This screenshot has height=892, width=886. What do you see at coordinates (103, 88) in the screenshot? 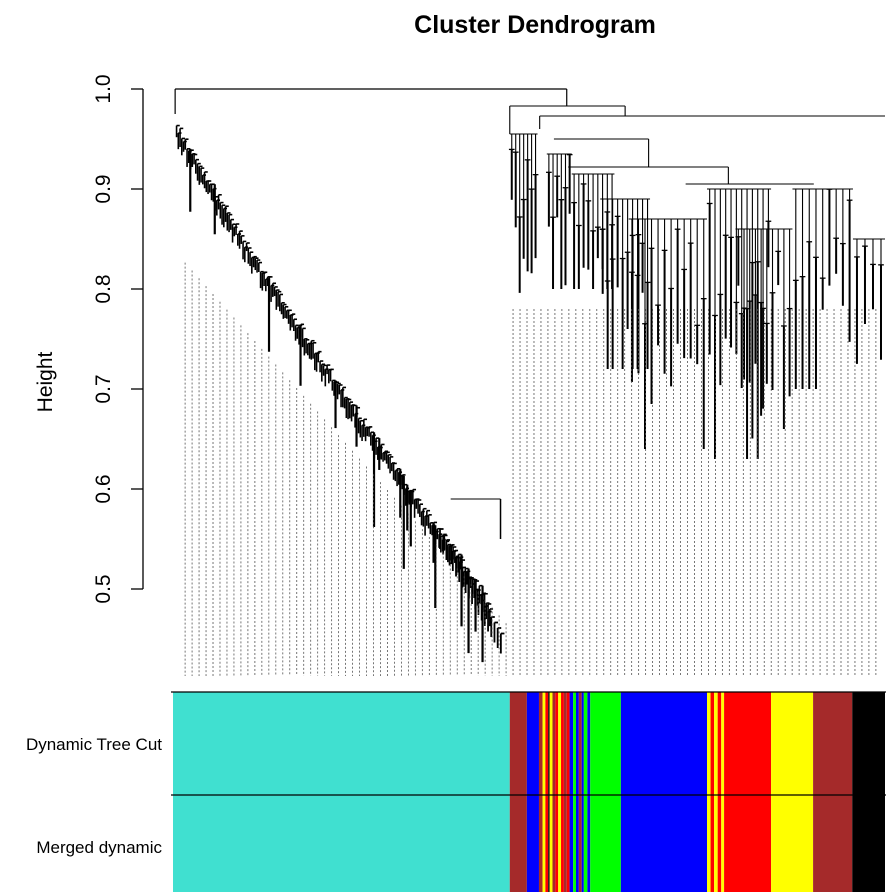
I see `y-tick-label: 1.0` at bounding box center [103, 88].